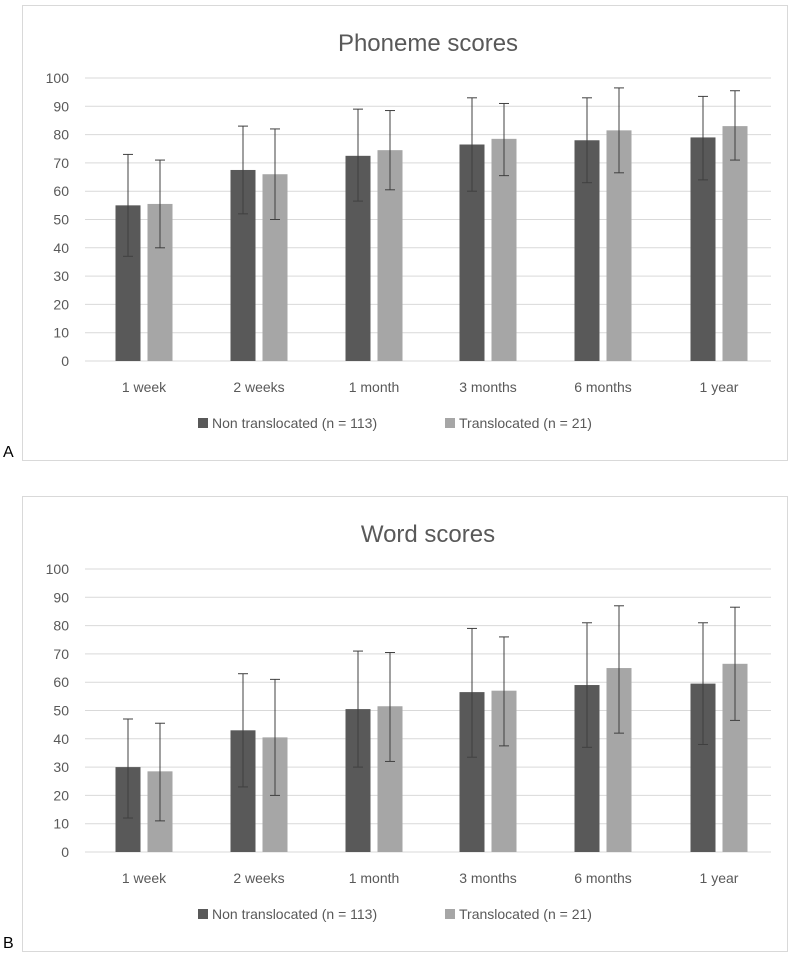  What do you see at coordinates (735, 243) in the screenshot?
I see `bar-translocated` at bounding box center [735, 243].